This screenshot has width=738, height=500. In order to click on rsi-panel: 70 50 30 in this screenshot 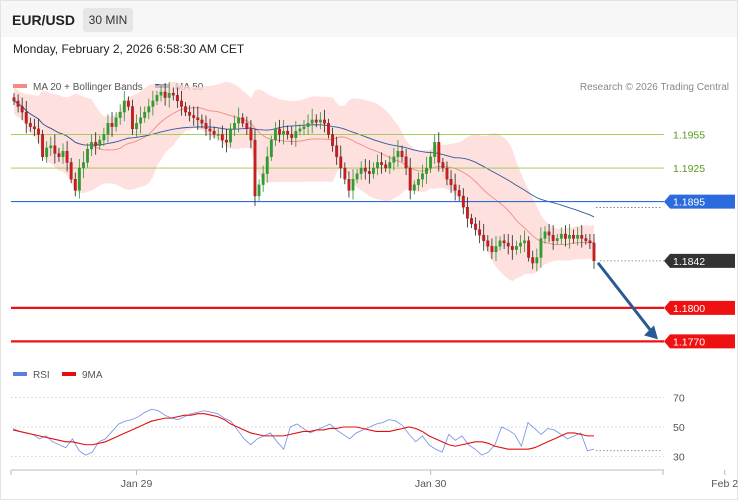, I will do `click(348, 428)`.